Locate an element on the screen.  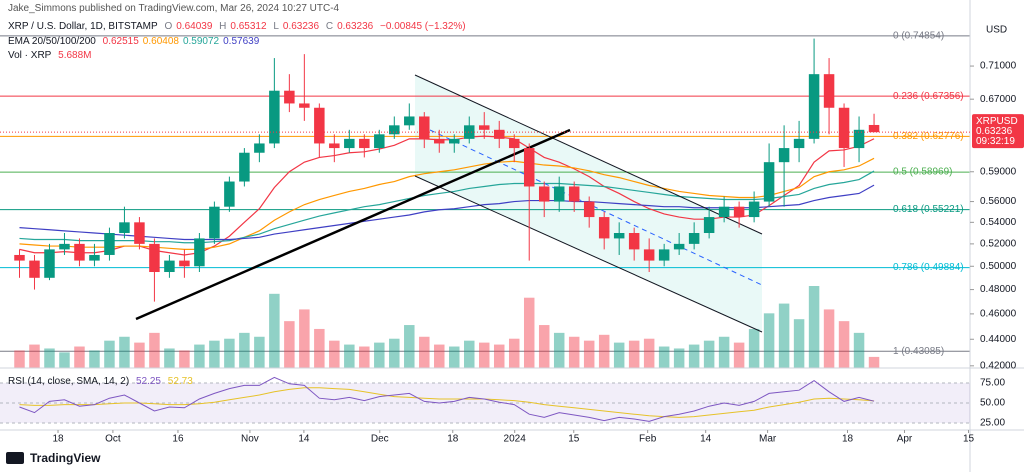
fib-label: 0.382 (0.62776) is located at coordinates (928, 136).